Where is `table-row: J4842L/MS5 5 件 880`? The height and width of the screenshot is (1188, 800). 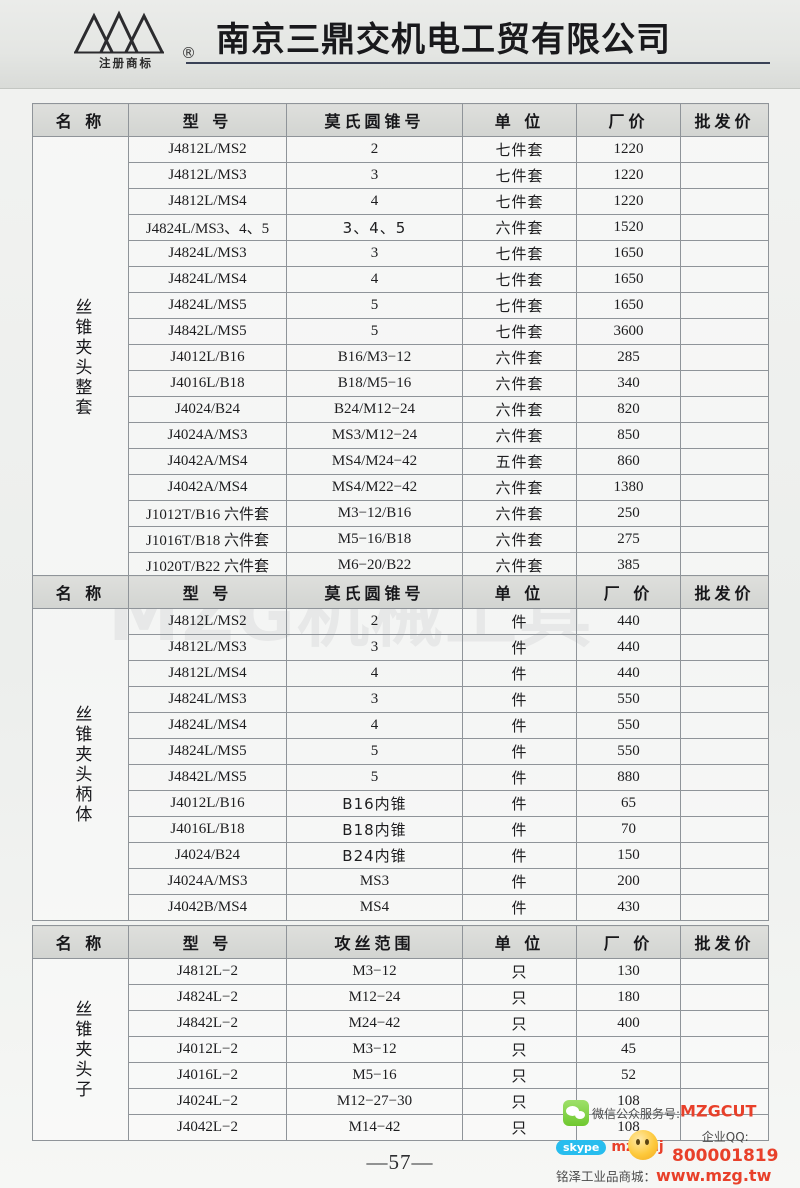 table-row: J4842L/MS5 5 件 880 is located at coordinates (401, 777).